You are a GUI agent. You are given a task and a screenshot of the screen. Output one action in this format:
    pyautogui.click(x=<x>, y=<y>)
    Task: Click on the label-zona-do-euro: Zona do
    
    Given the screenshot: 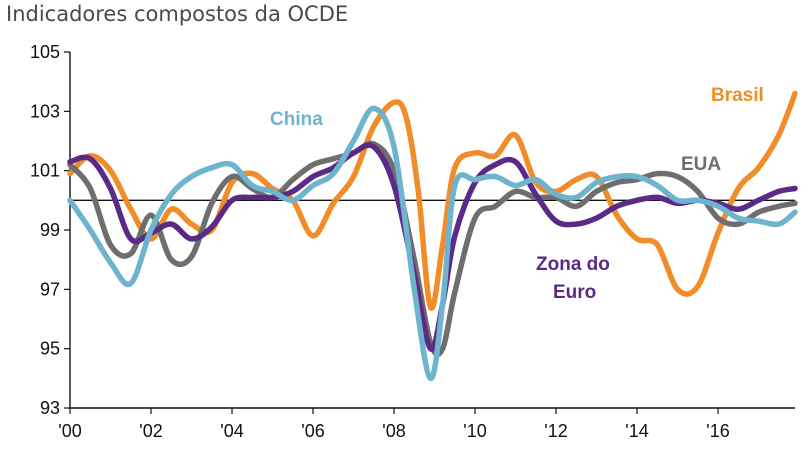 What is the action you would take?
    pyautogui.click(x=573, y=264)
    